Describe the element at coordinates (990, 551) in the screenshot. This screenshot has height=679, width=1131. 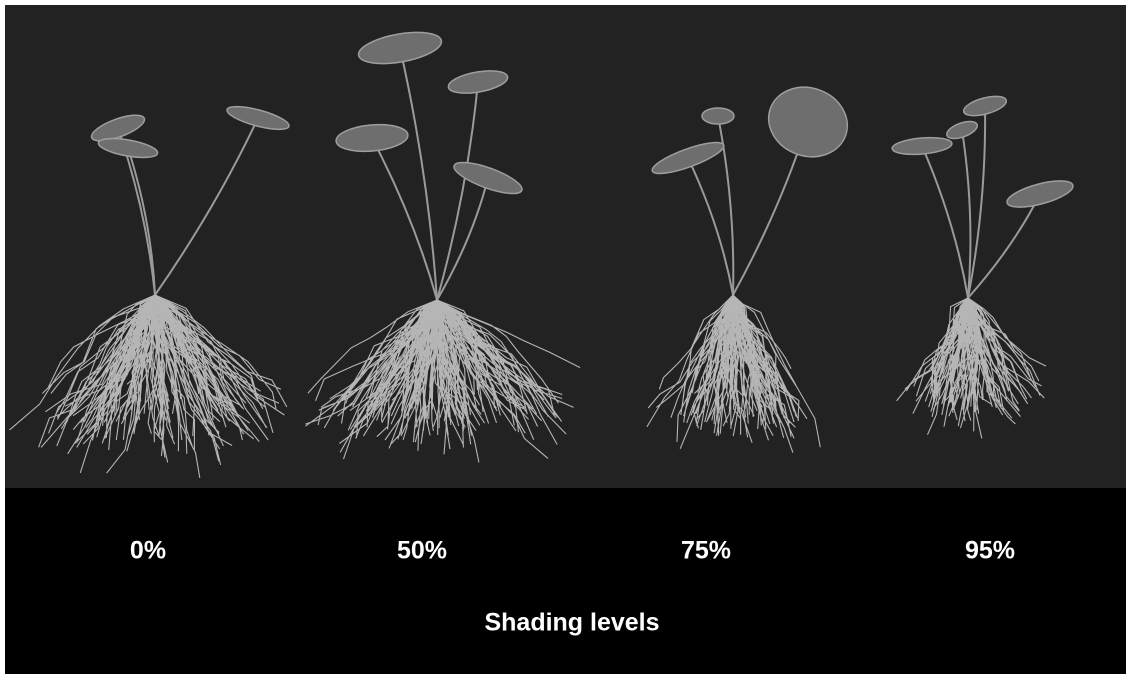
I see `shading-label: 95%` at that location.